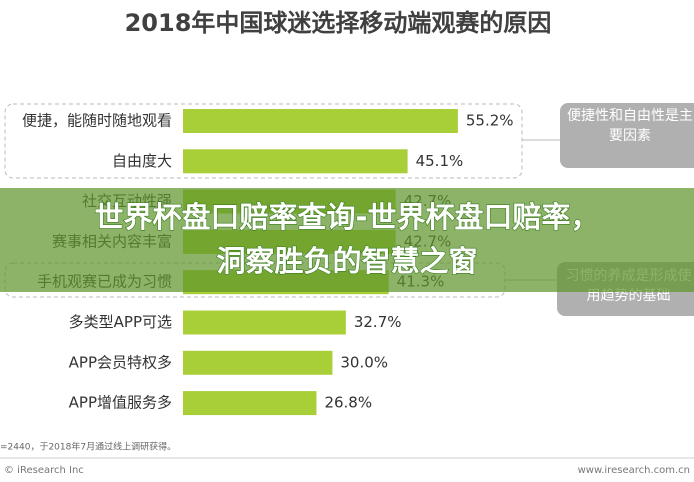 Image resolution: width=694 pixels, height=482 pixels. I want to click on category-label: 多类型APP可选, so click(120, 322).